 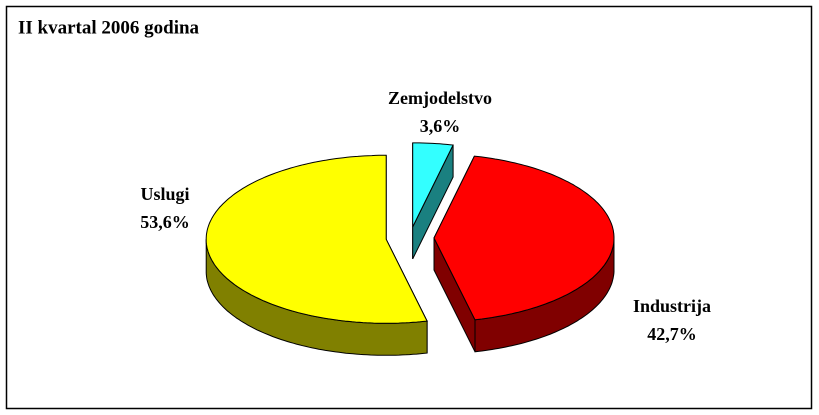 I want to click on chart-title: II kvartal 2006 godina, so click(x=109, y=27).